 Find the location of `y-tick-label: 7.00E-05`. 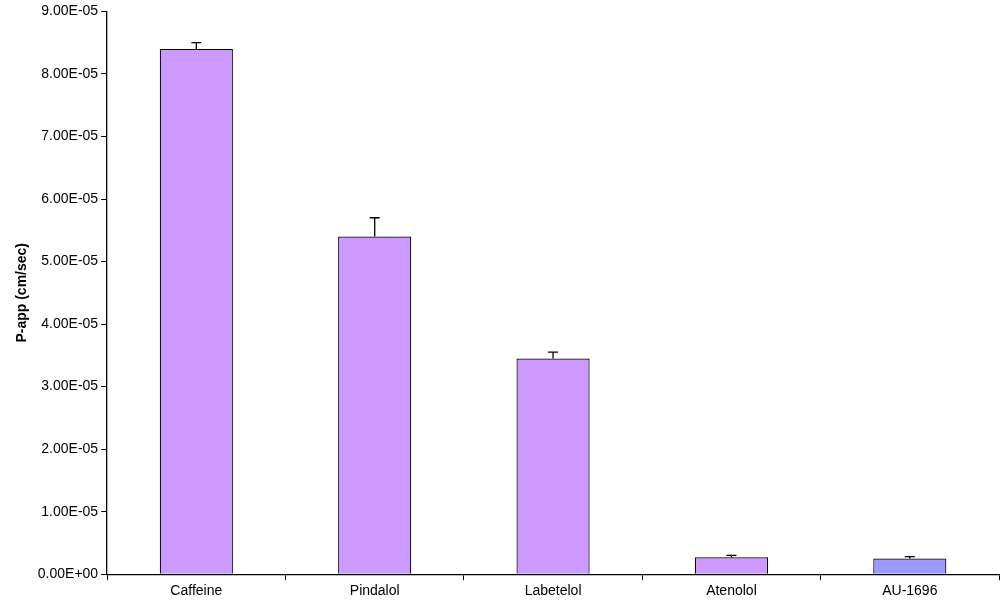

y-tick-label: 7.00E-05 is located at coordinates (70, 135).